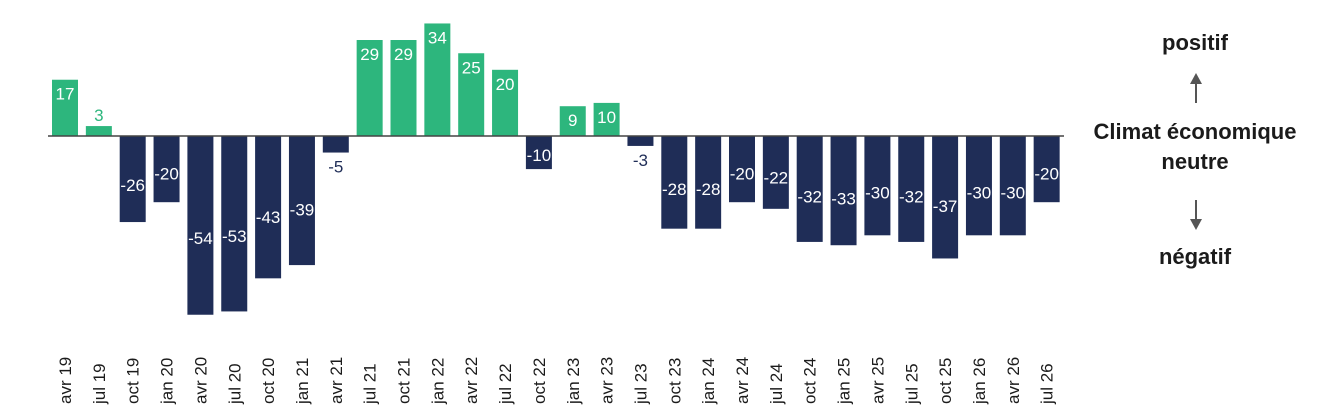 This screenshot has height=412, width=1343. Describe the element at coordinates (302, 381) in the screenshot. I see `tick-label-jan-21: jan 21` at that location.